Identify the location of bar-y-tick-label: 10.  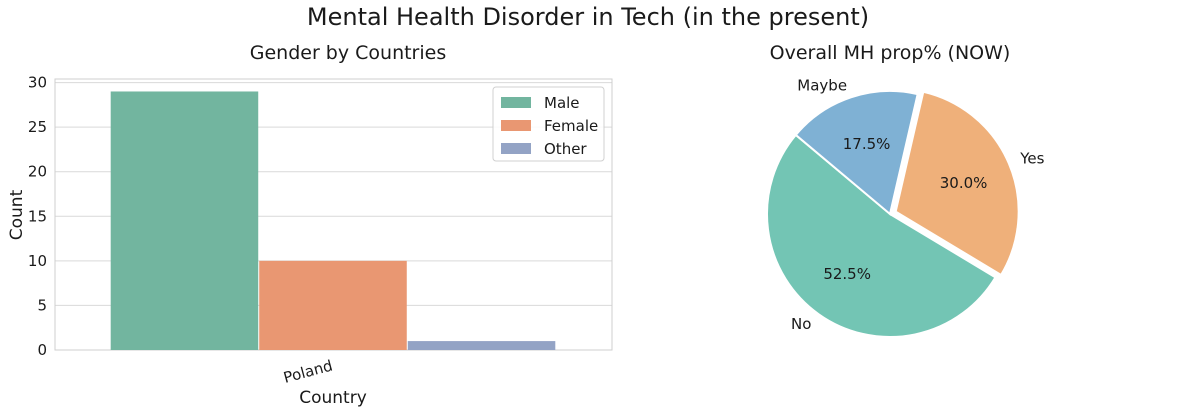
(37, 261).